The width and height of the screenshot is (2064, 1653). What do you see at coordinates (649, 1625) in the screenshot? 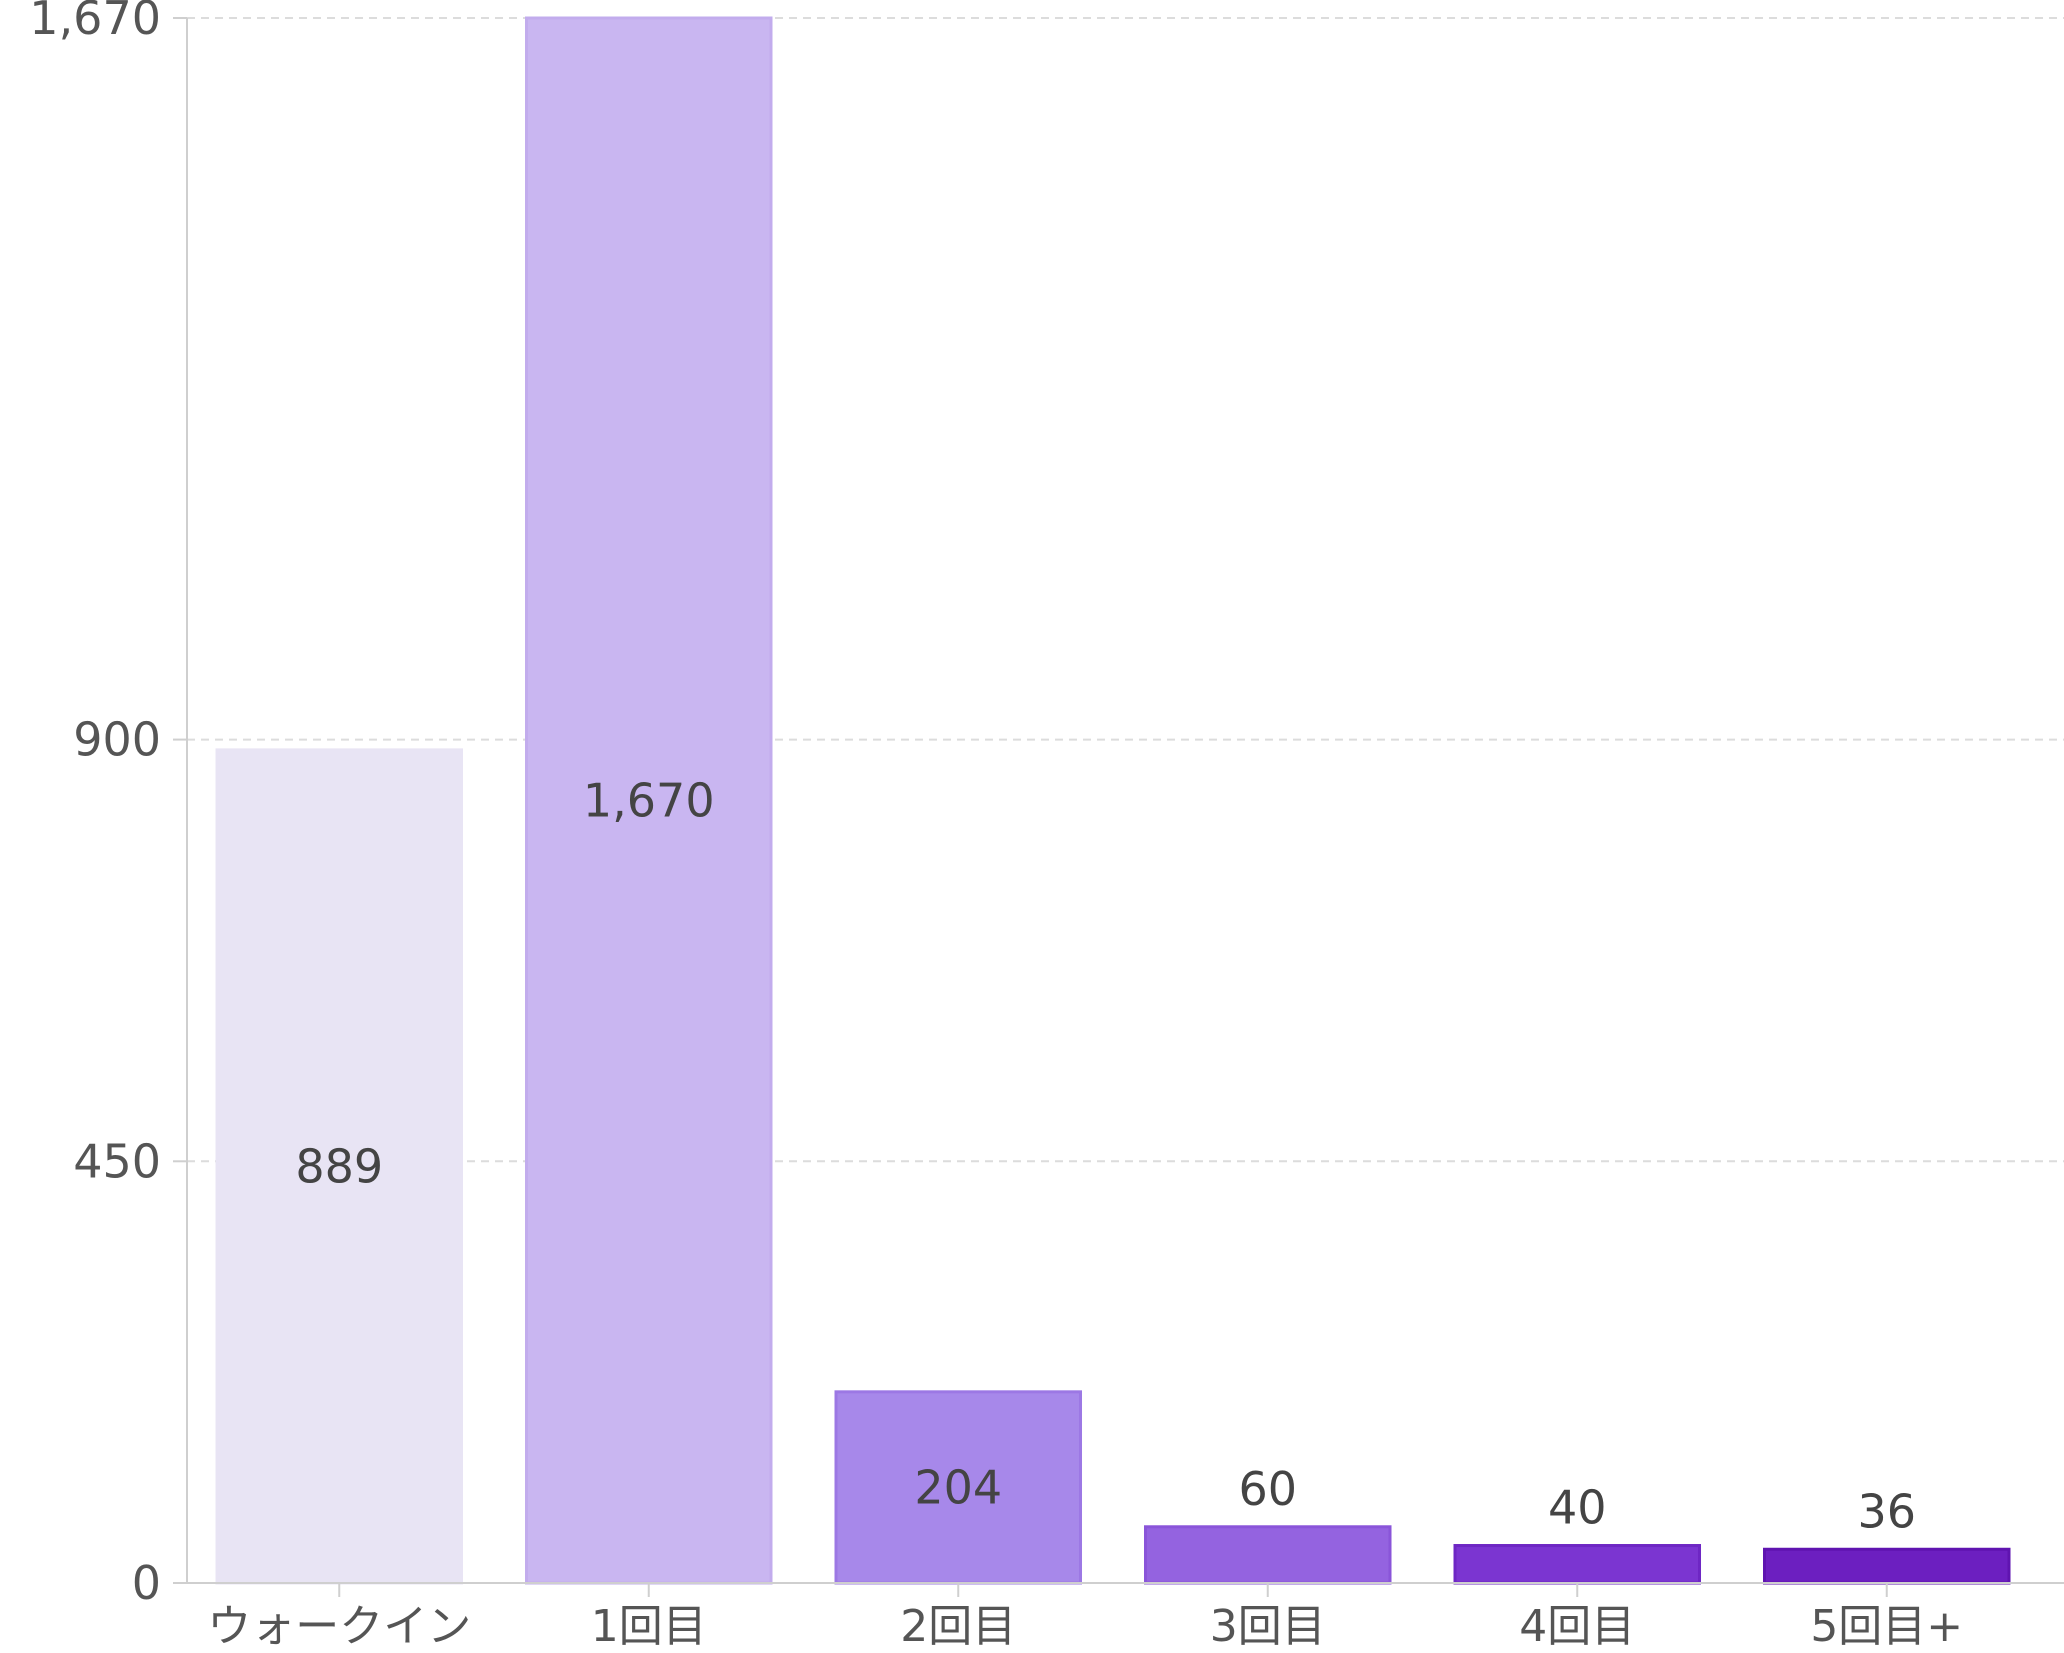
I see `x-category-label: 1回目` at bounding box center [649, 1625].